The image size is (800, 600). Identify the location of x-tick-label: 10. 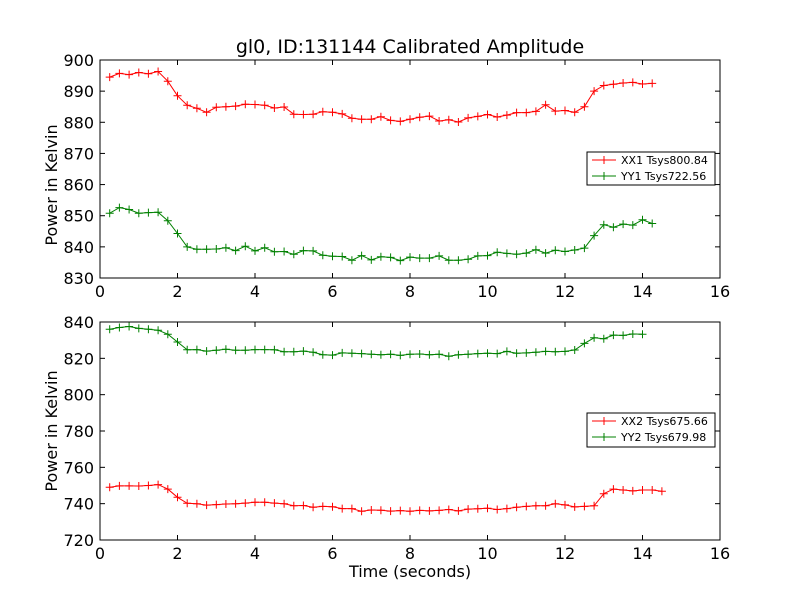
(487, 553).